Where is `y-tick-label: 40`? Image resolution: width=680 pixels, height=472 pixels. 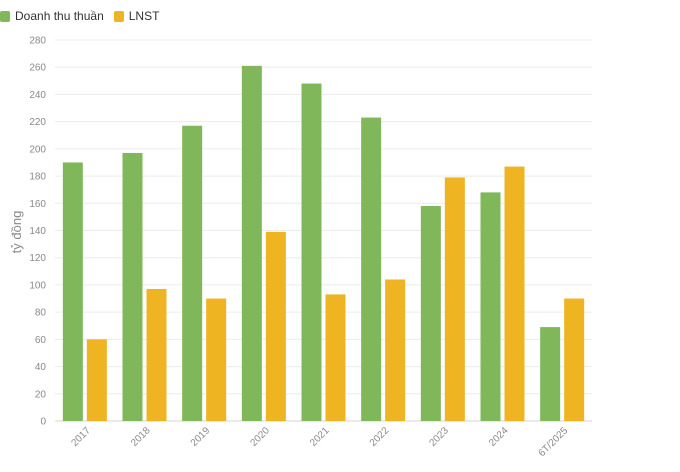 y-tick-label: 40 is located at coordinates (41, 367).